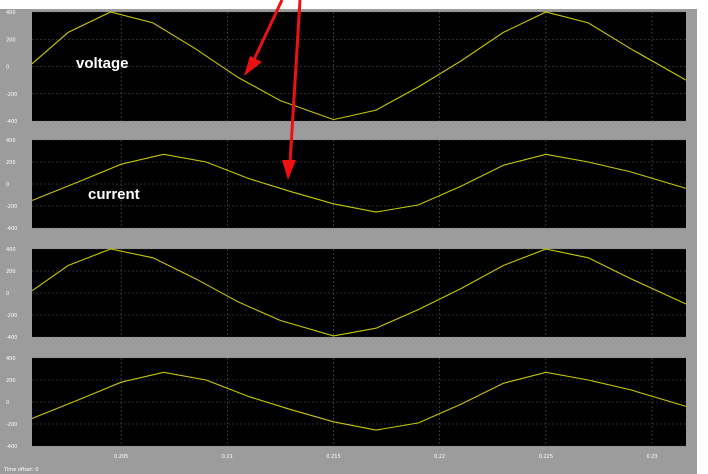 This screenshot has height=474, width=708. What do you see at coordinates (439, 457) in the screenshot?
I see `x-tick-label: 0.22` at bounding box center [439, 457].